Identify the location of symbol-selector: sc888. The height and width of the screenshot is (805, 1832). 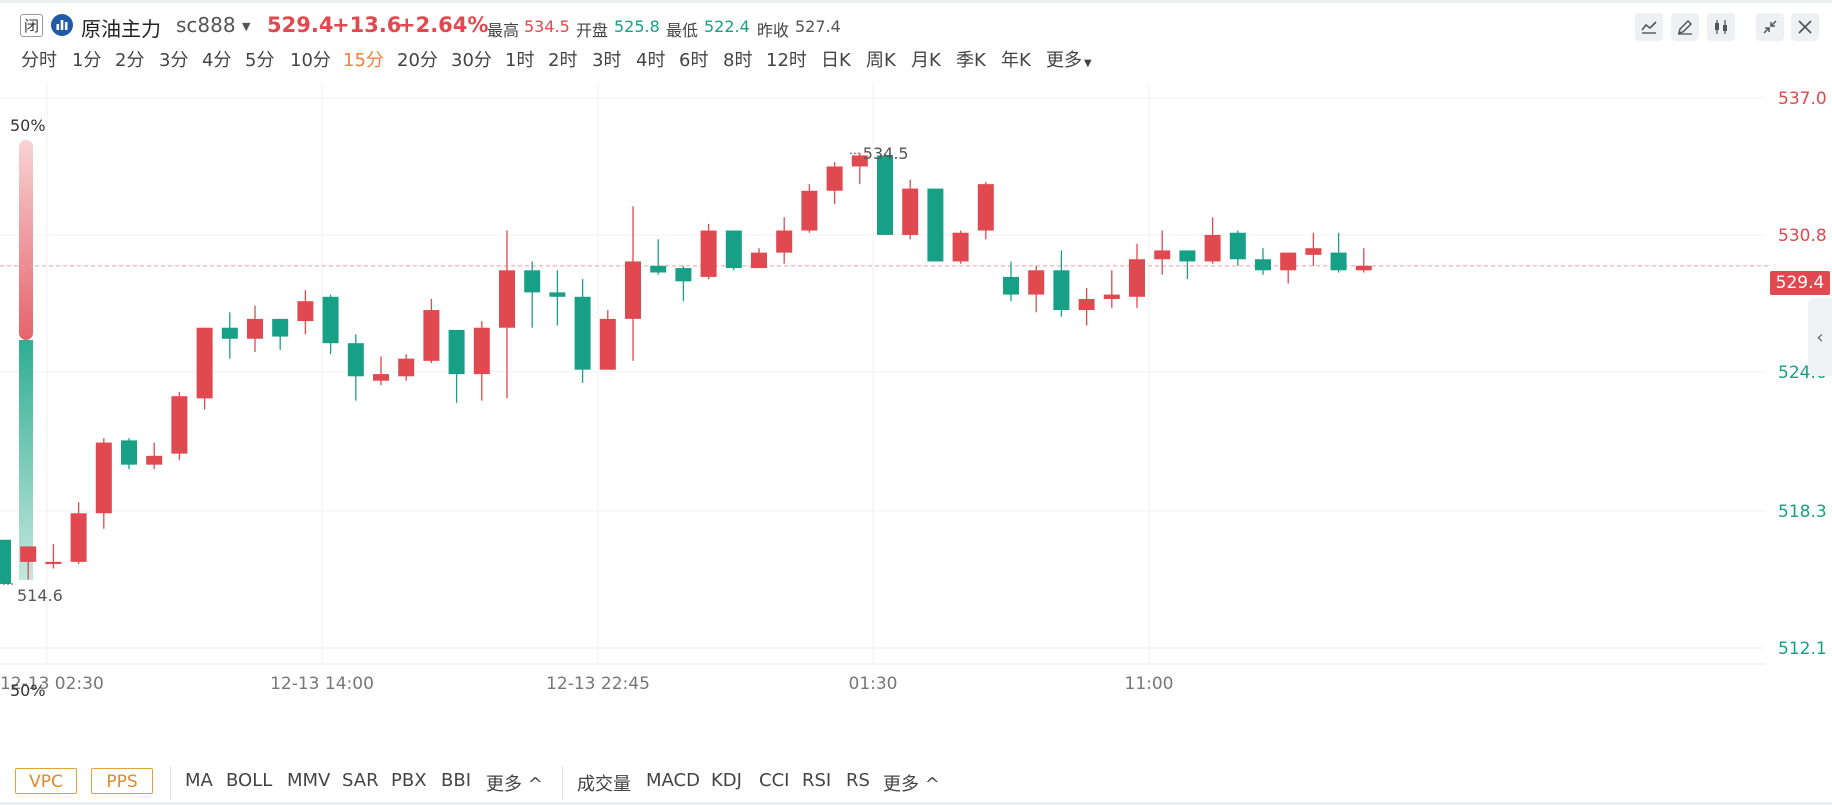
(206, 25).